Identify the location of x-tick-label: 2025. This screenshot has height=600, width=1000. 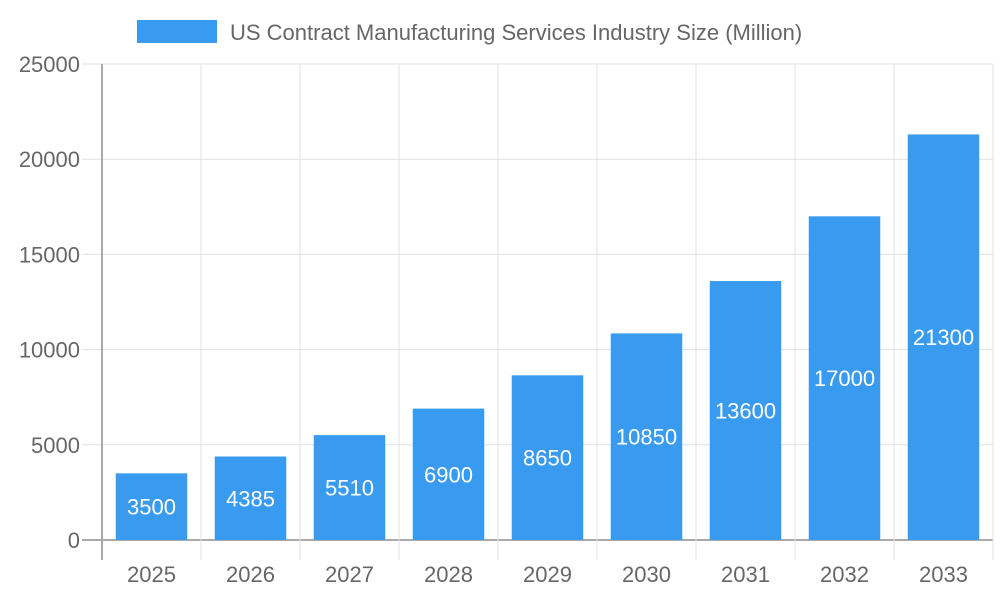
(151, 574).